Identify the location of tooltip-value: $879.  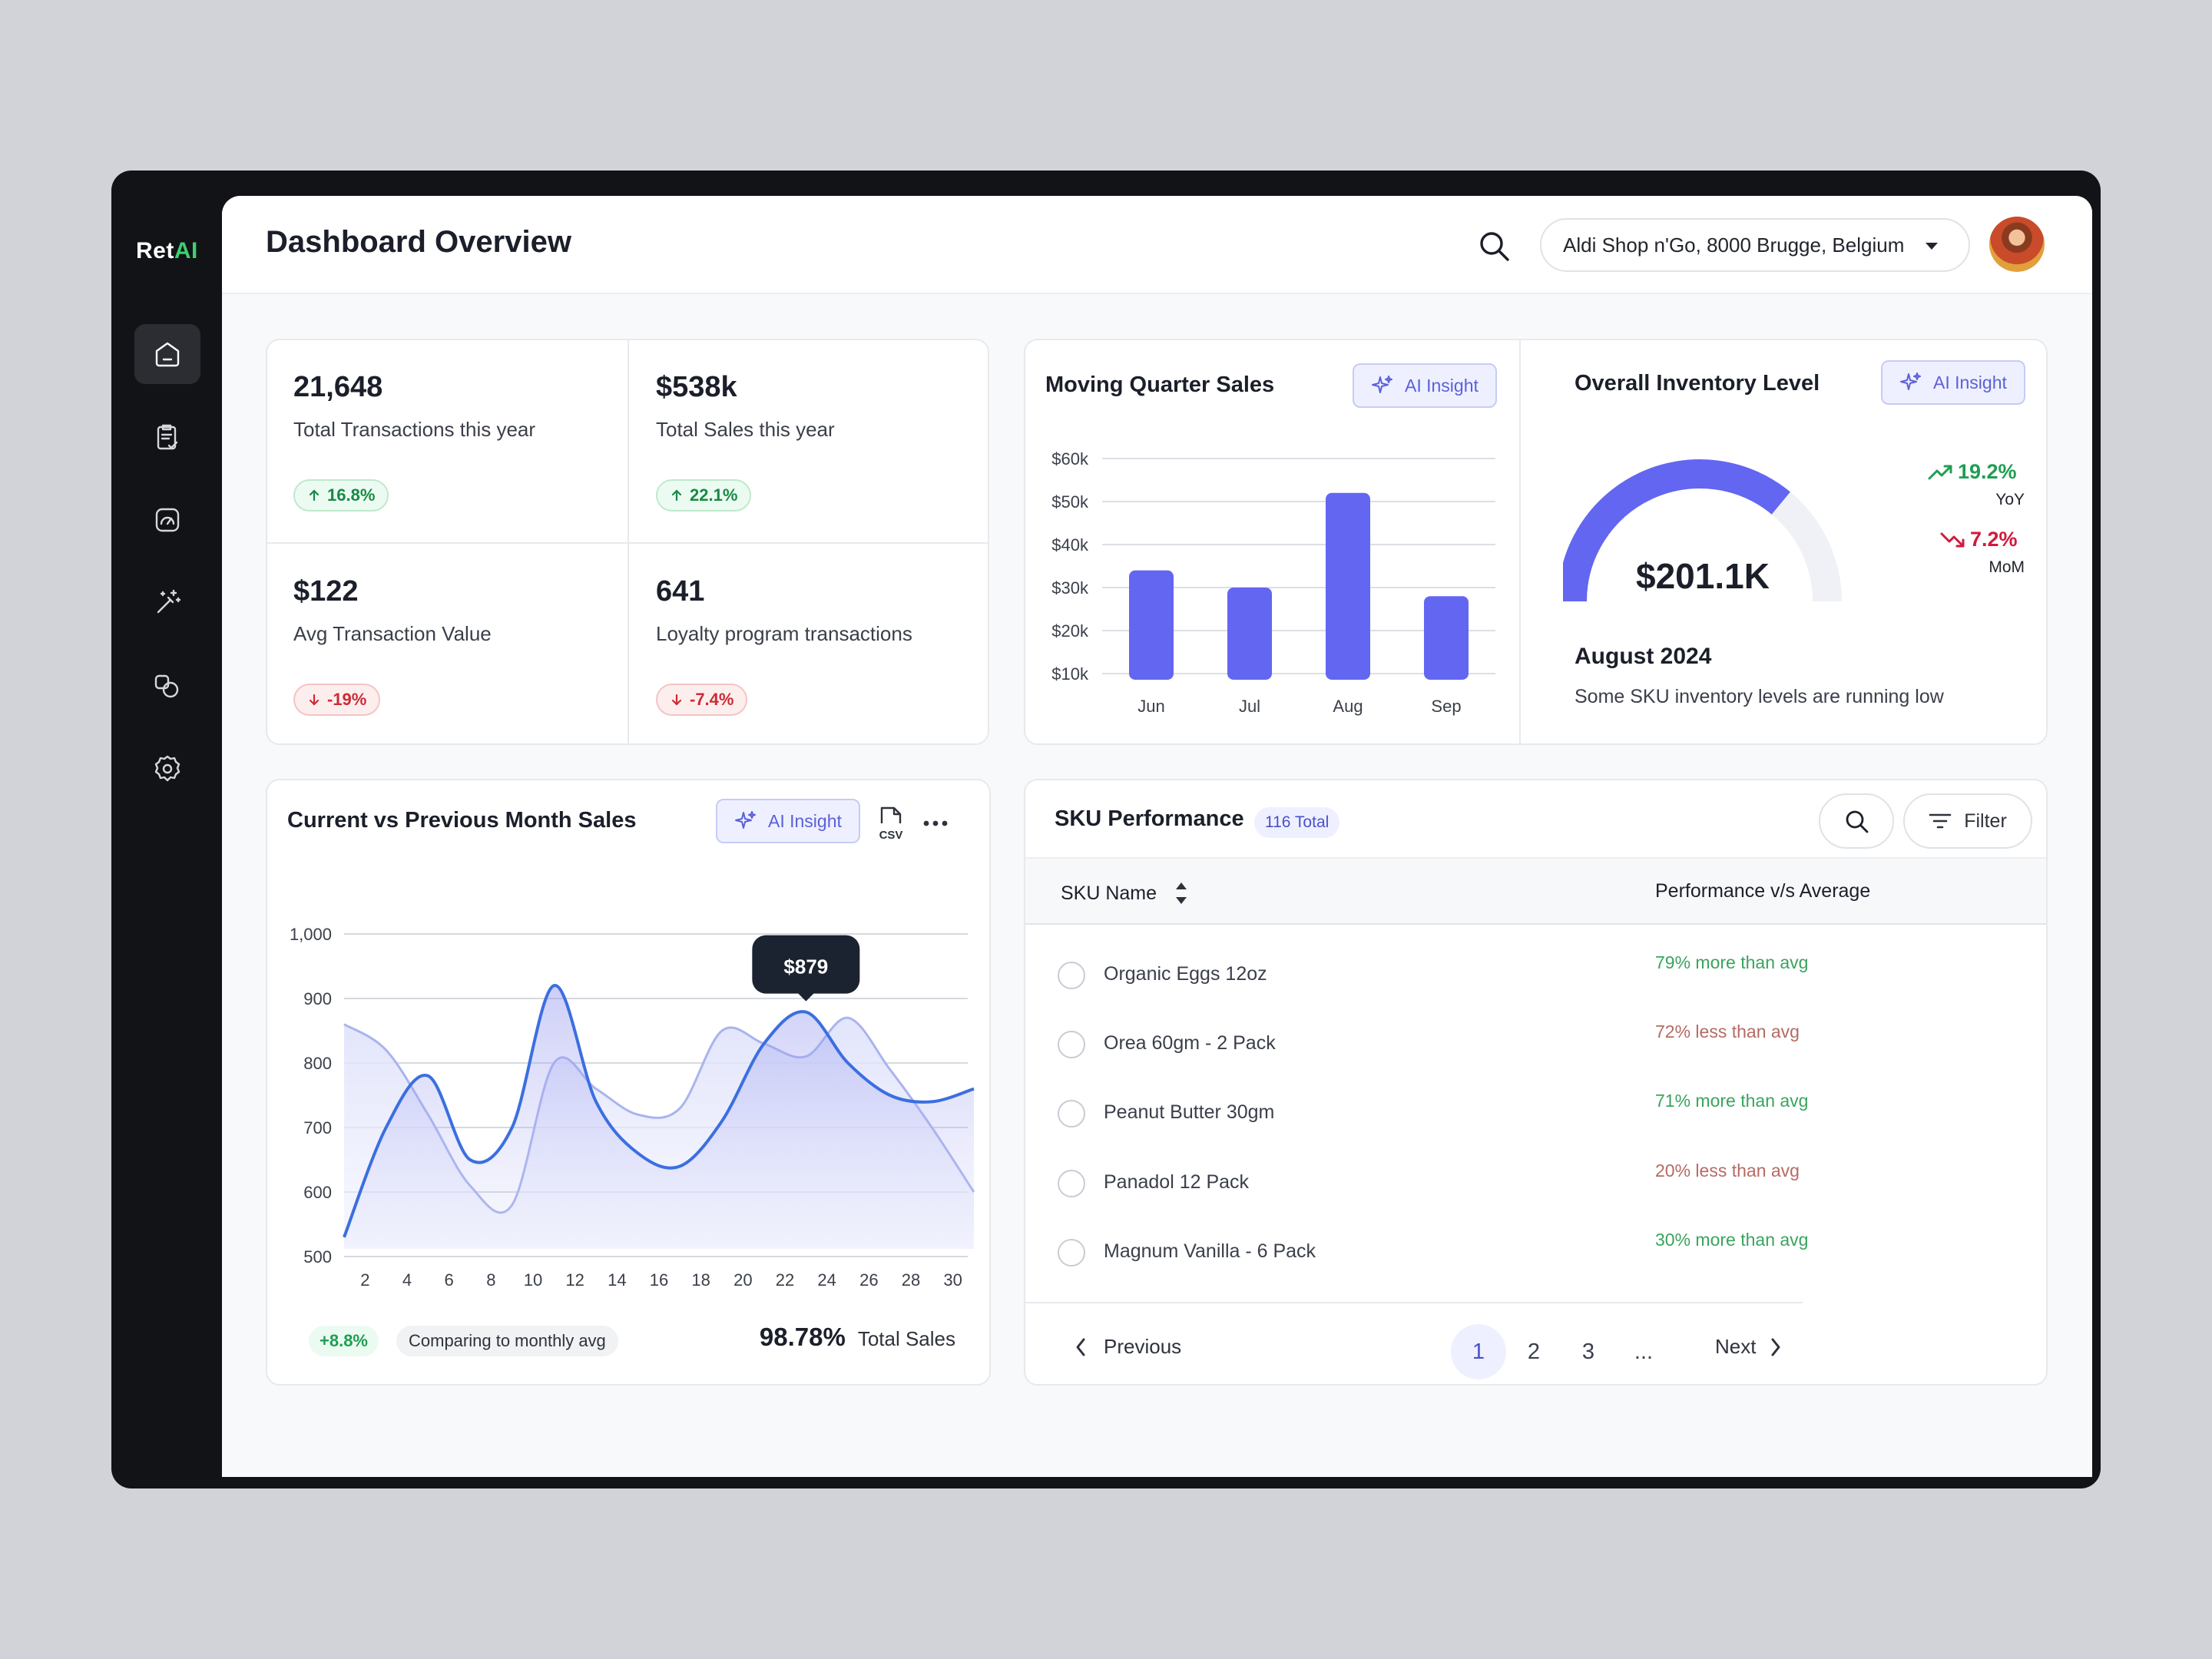
(805, 967).